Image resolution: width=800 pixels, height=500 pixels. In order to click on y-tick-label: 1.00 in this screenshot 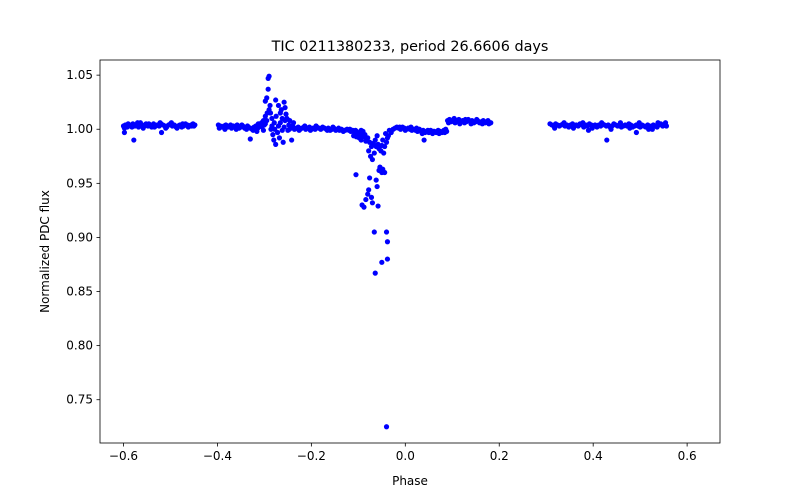, I will do `click(79, 129)`.